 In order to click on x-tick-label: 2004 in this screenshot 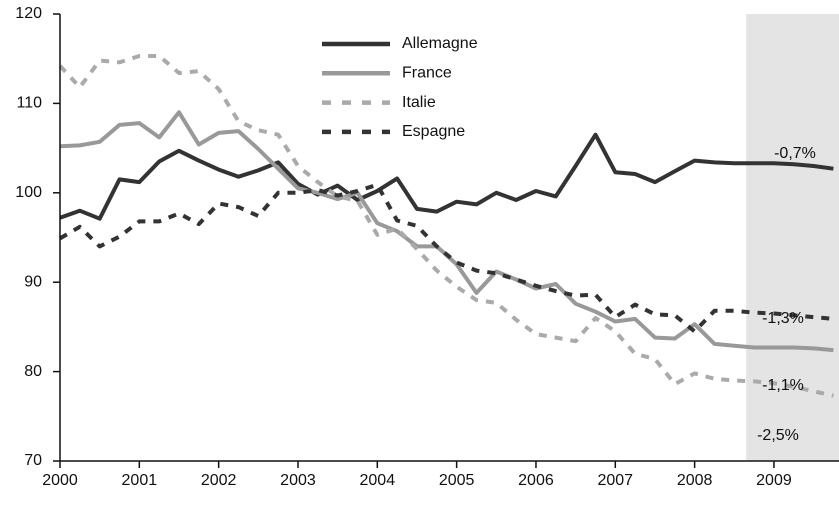, I will do `click(378, 480)`.